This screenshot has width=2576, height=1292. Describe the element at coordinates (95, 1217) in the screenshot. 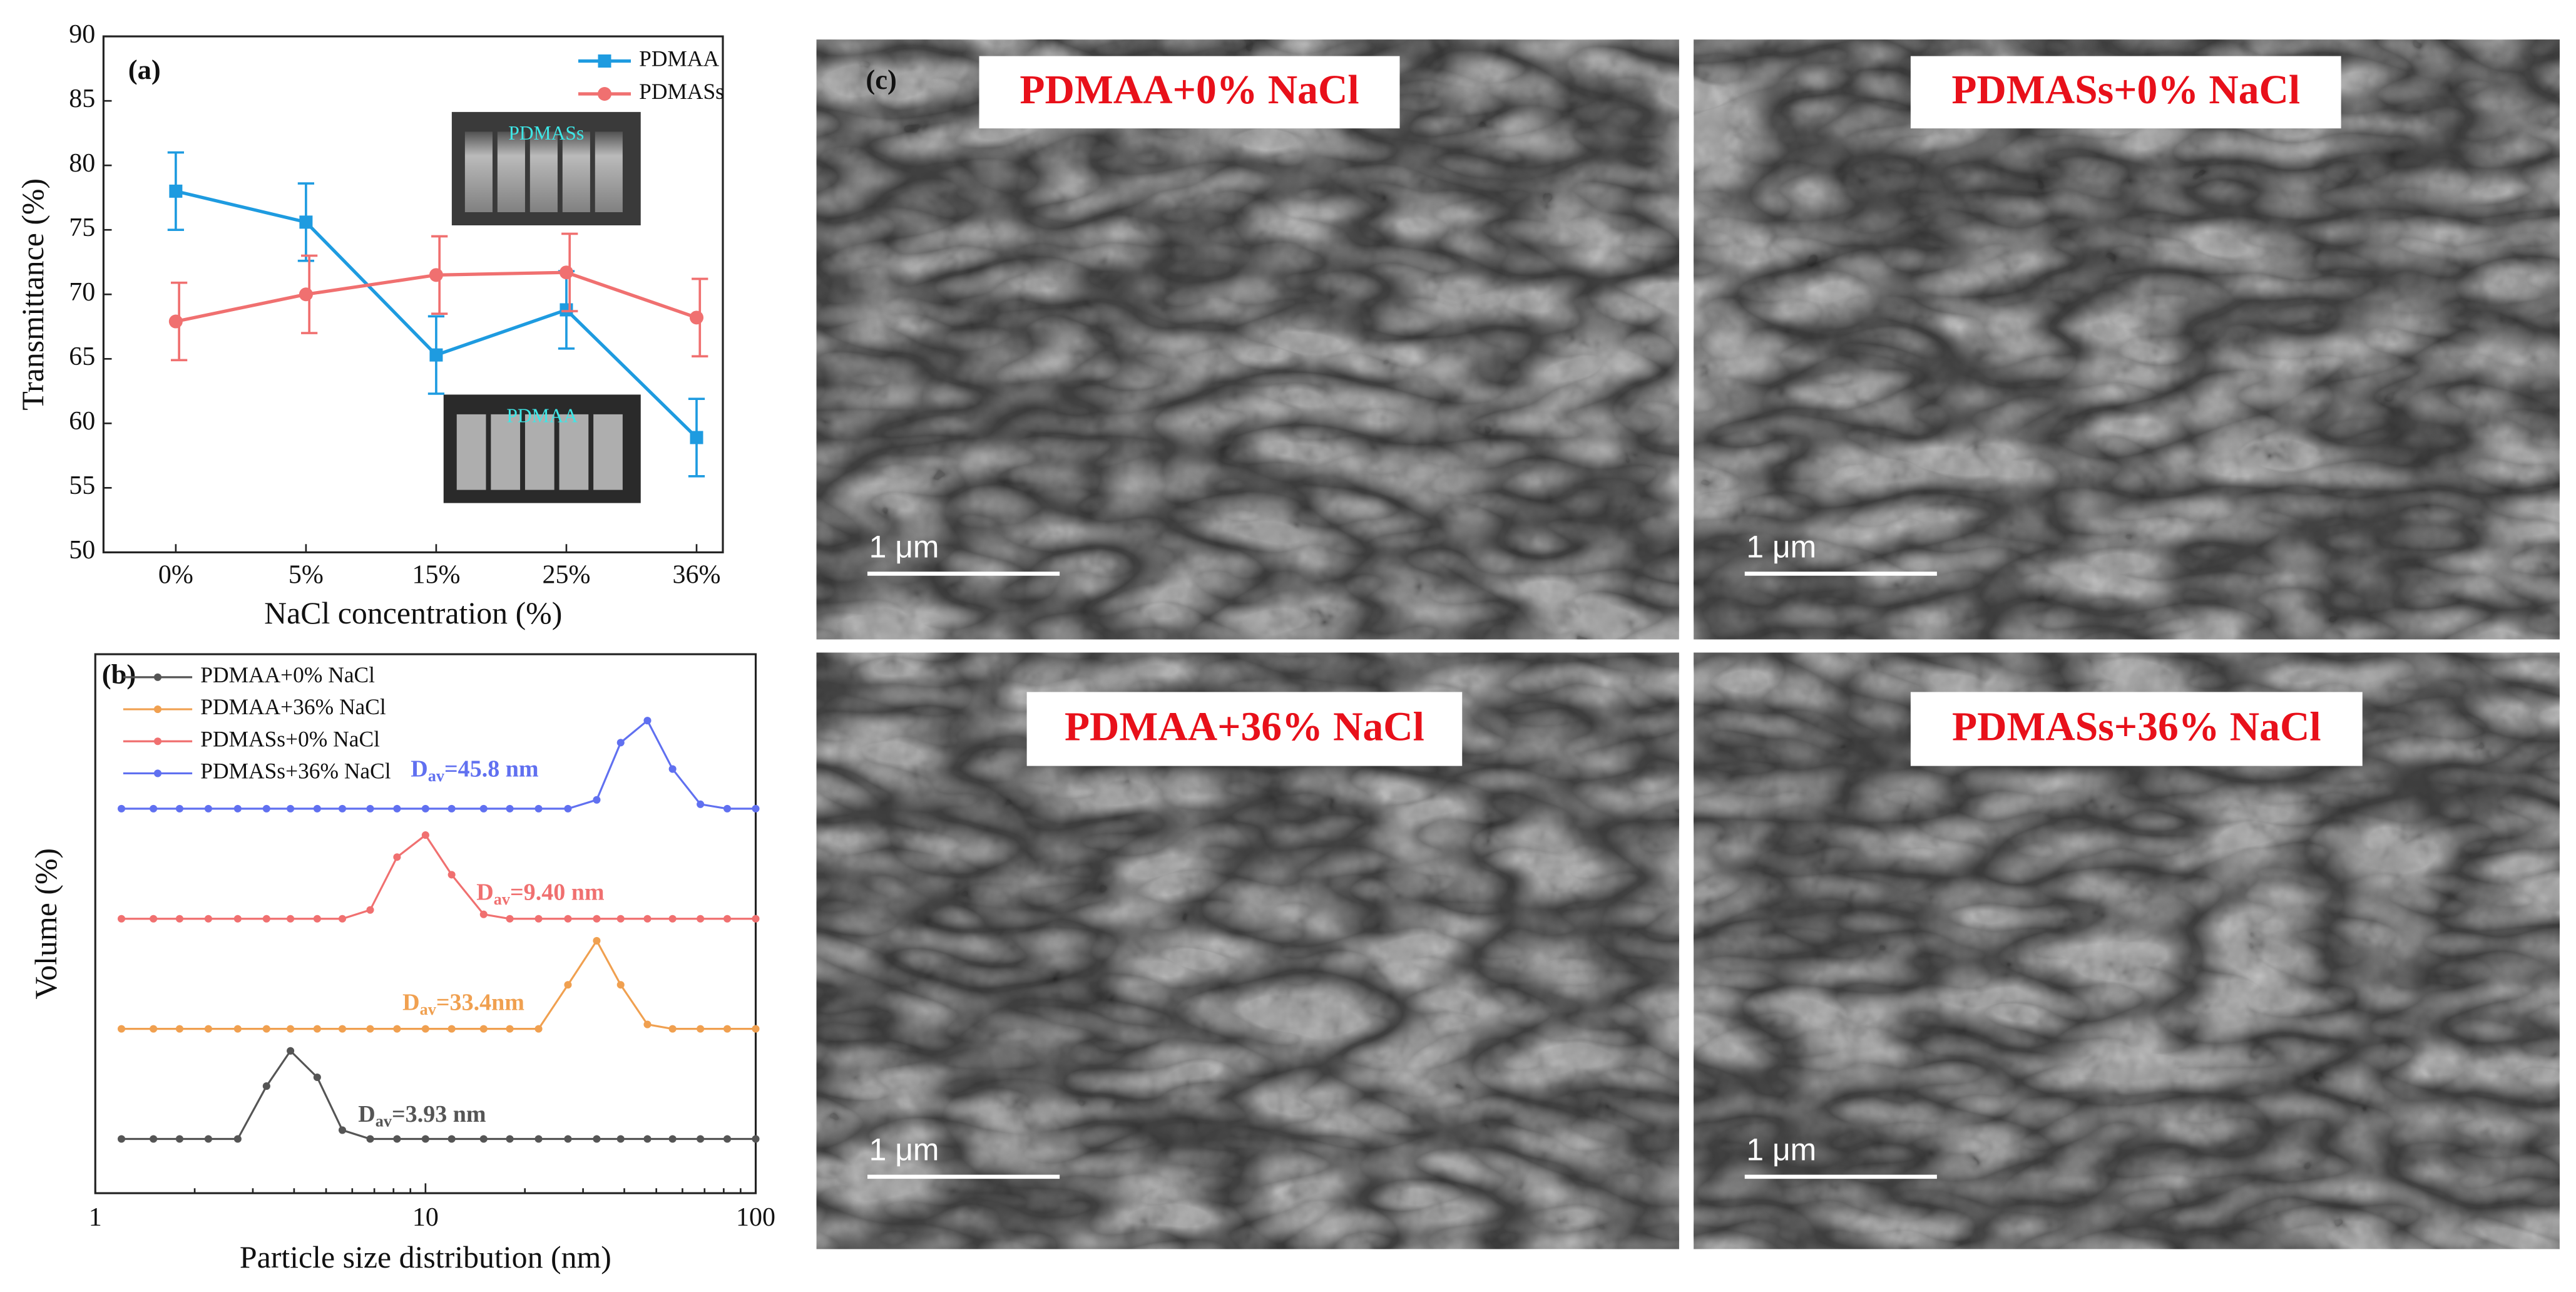

I see `x-tick-label: 1` at that location.